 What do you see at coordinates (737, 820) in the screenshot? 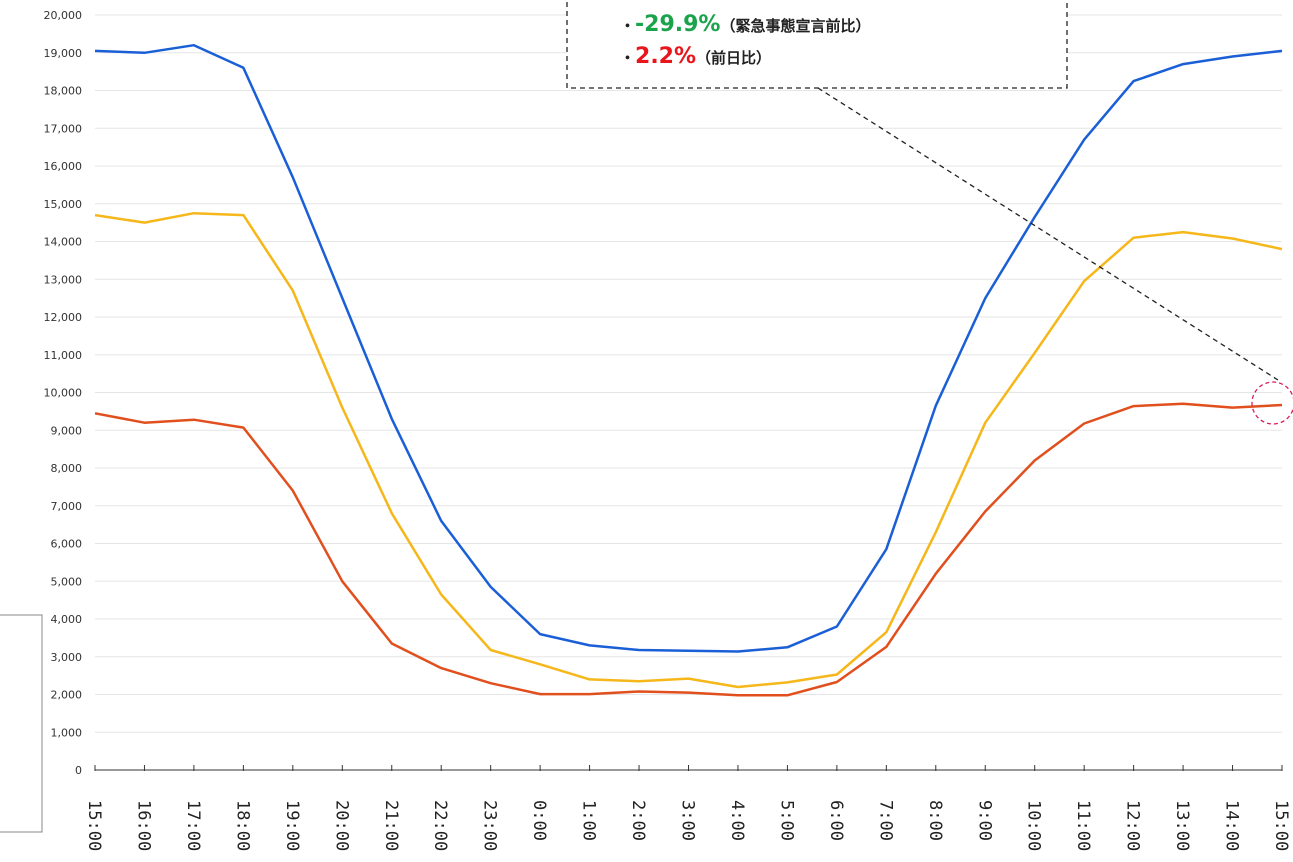
I see `x-tick-label-13: 4:00` at bounding box center [737, 820].